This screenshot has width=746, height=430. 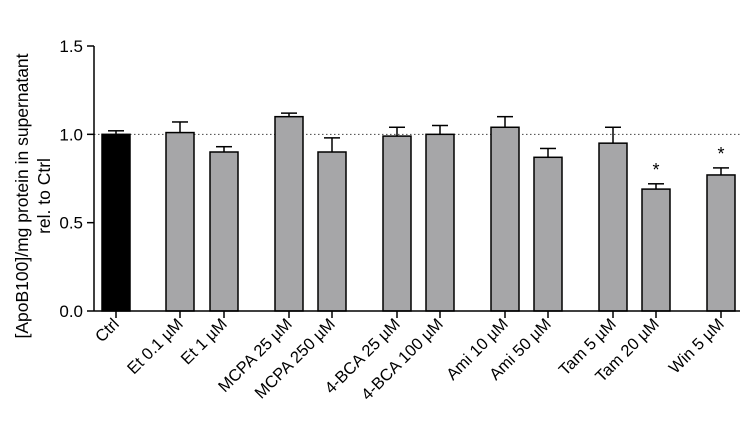 I want to click on y-tick-label: 0.0, so click(x=71, y=311).